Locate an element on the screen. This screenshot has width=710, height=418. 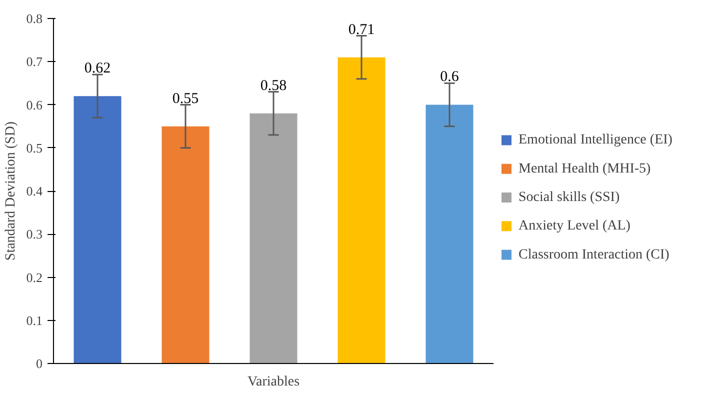
y-tick-label: 0.2 is located at coordinates (34, 277).